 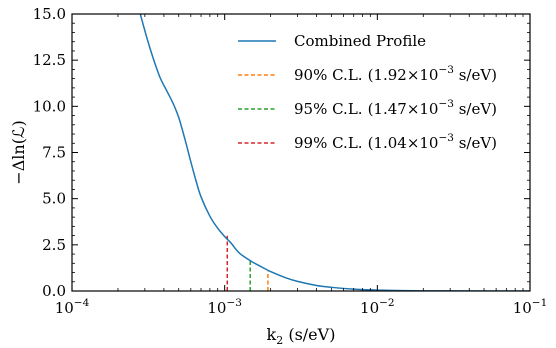 I want to click on y-tick-label: 10.0, so click(x=49, y=106).